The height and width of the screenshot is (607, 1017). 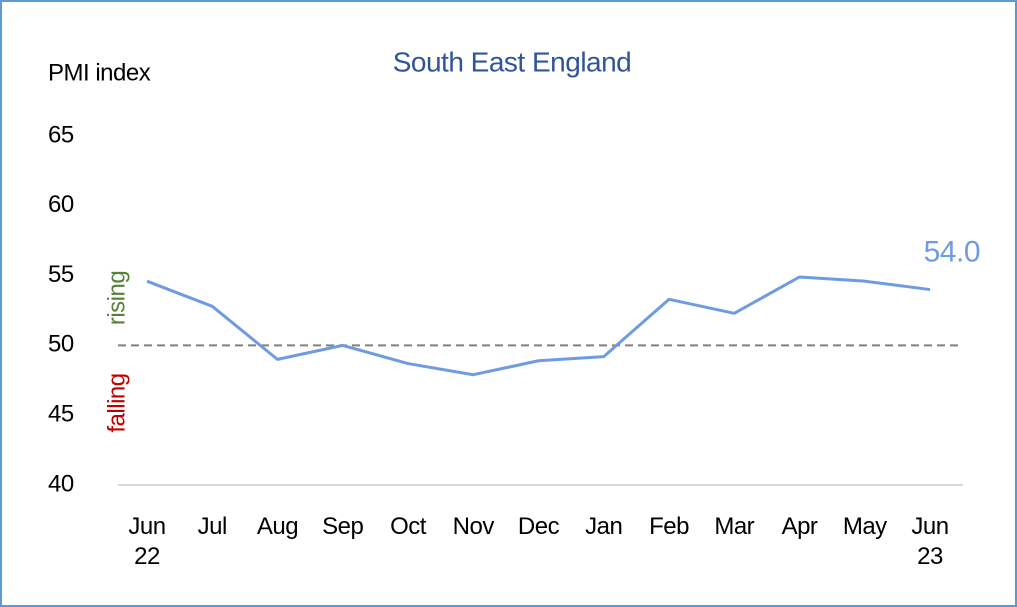 I want to click on x-tick-label: Jun 23, so click(x=930, y=541).